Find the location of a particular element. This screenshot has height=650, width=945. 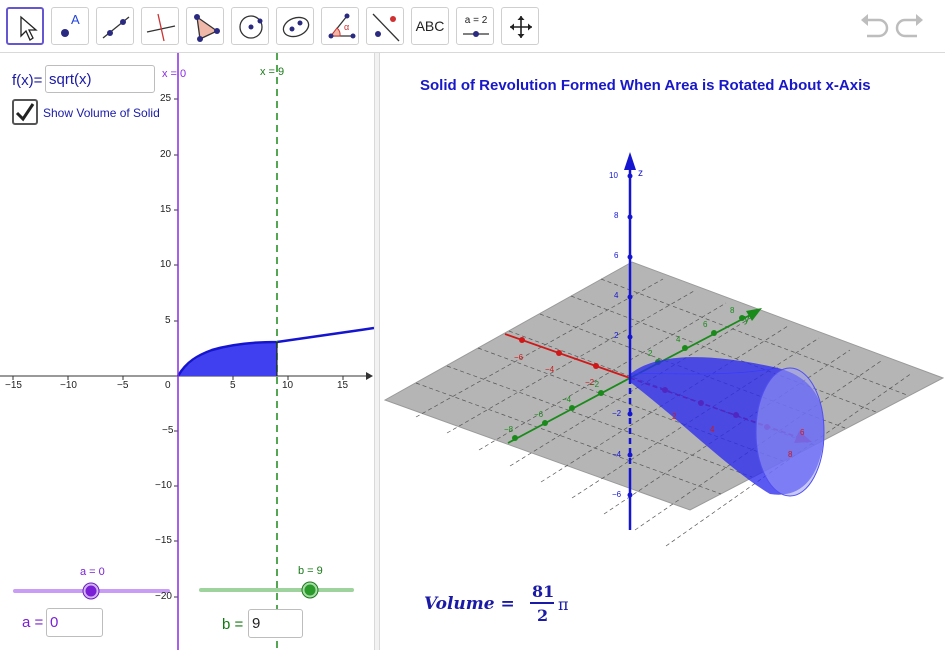

x-tick-label: 5 is located at coordinates (233, 385).